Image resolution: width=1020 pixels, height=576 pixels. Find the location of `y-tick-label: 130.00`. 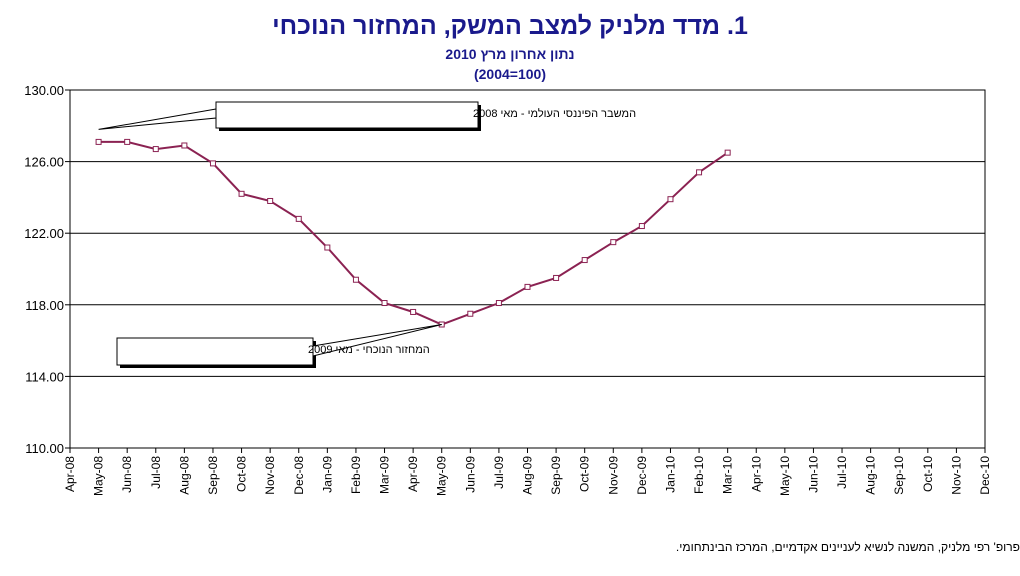

y-tick-label: 130.00 is located at coordinates (44, 90).